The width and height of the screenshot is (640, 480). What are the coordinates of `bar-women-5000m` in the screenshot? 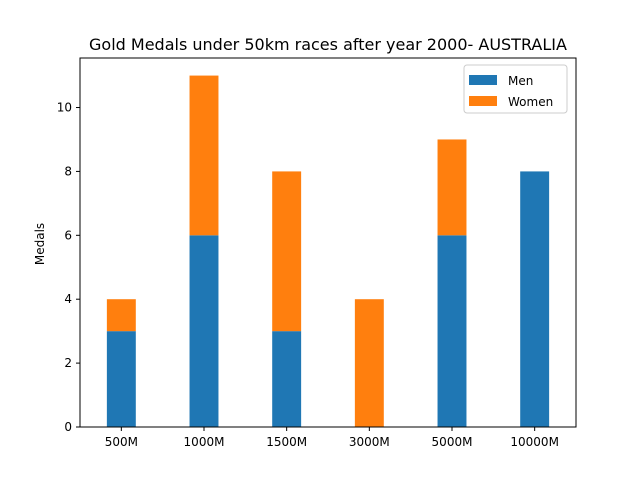 It's located at (452, 187).